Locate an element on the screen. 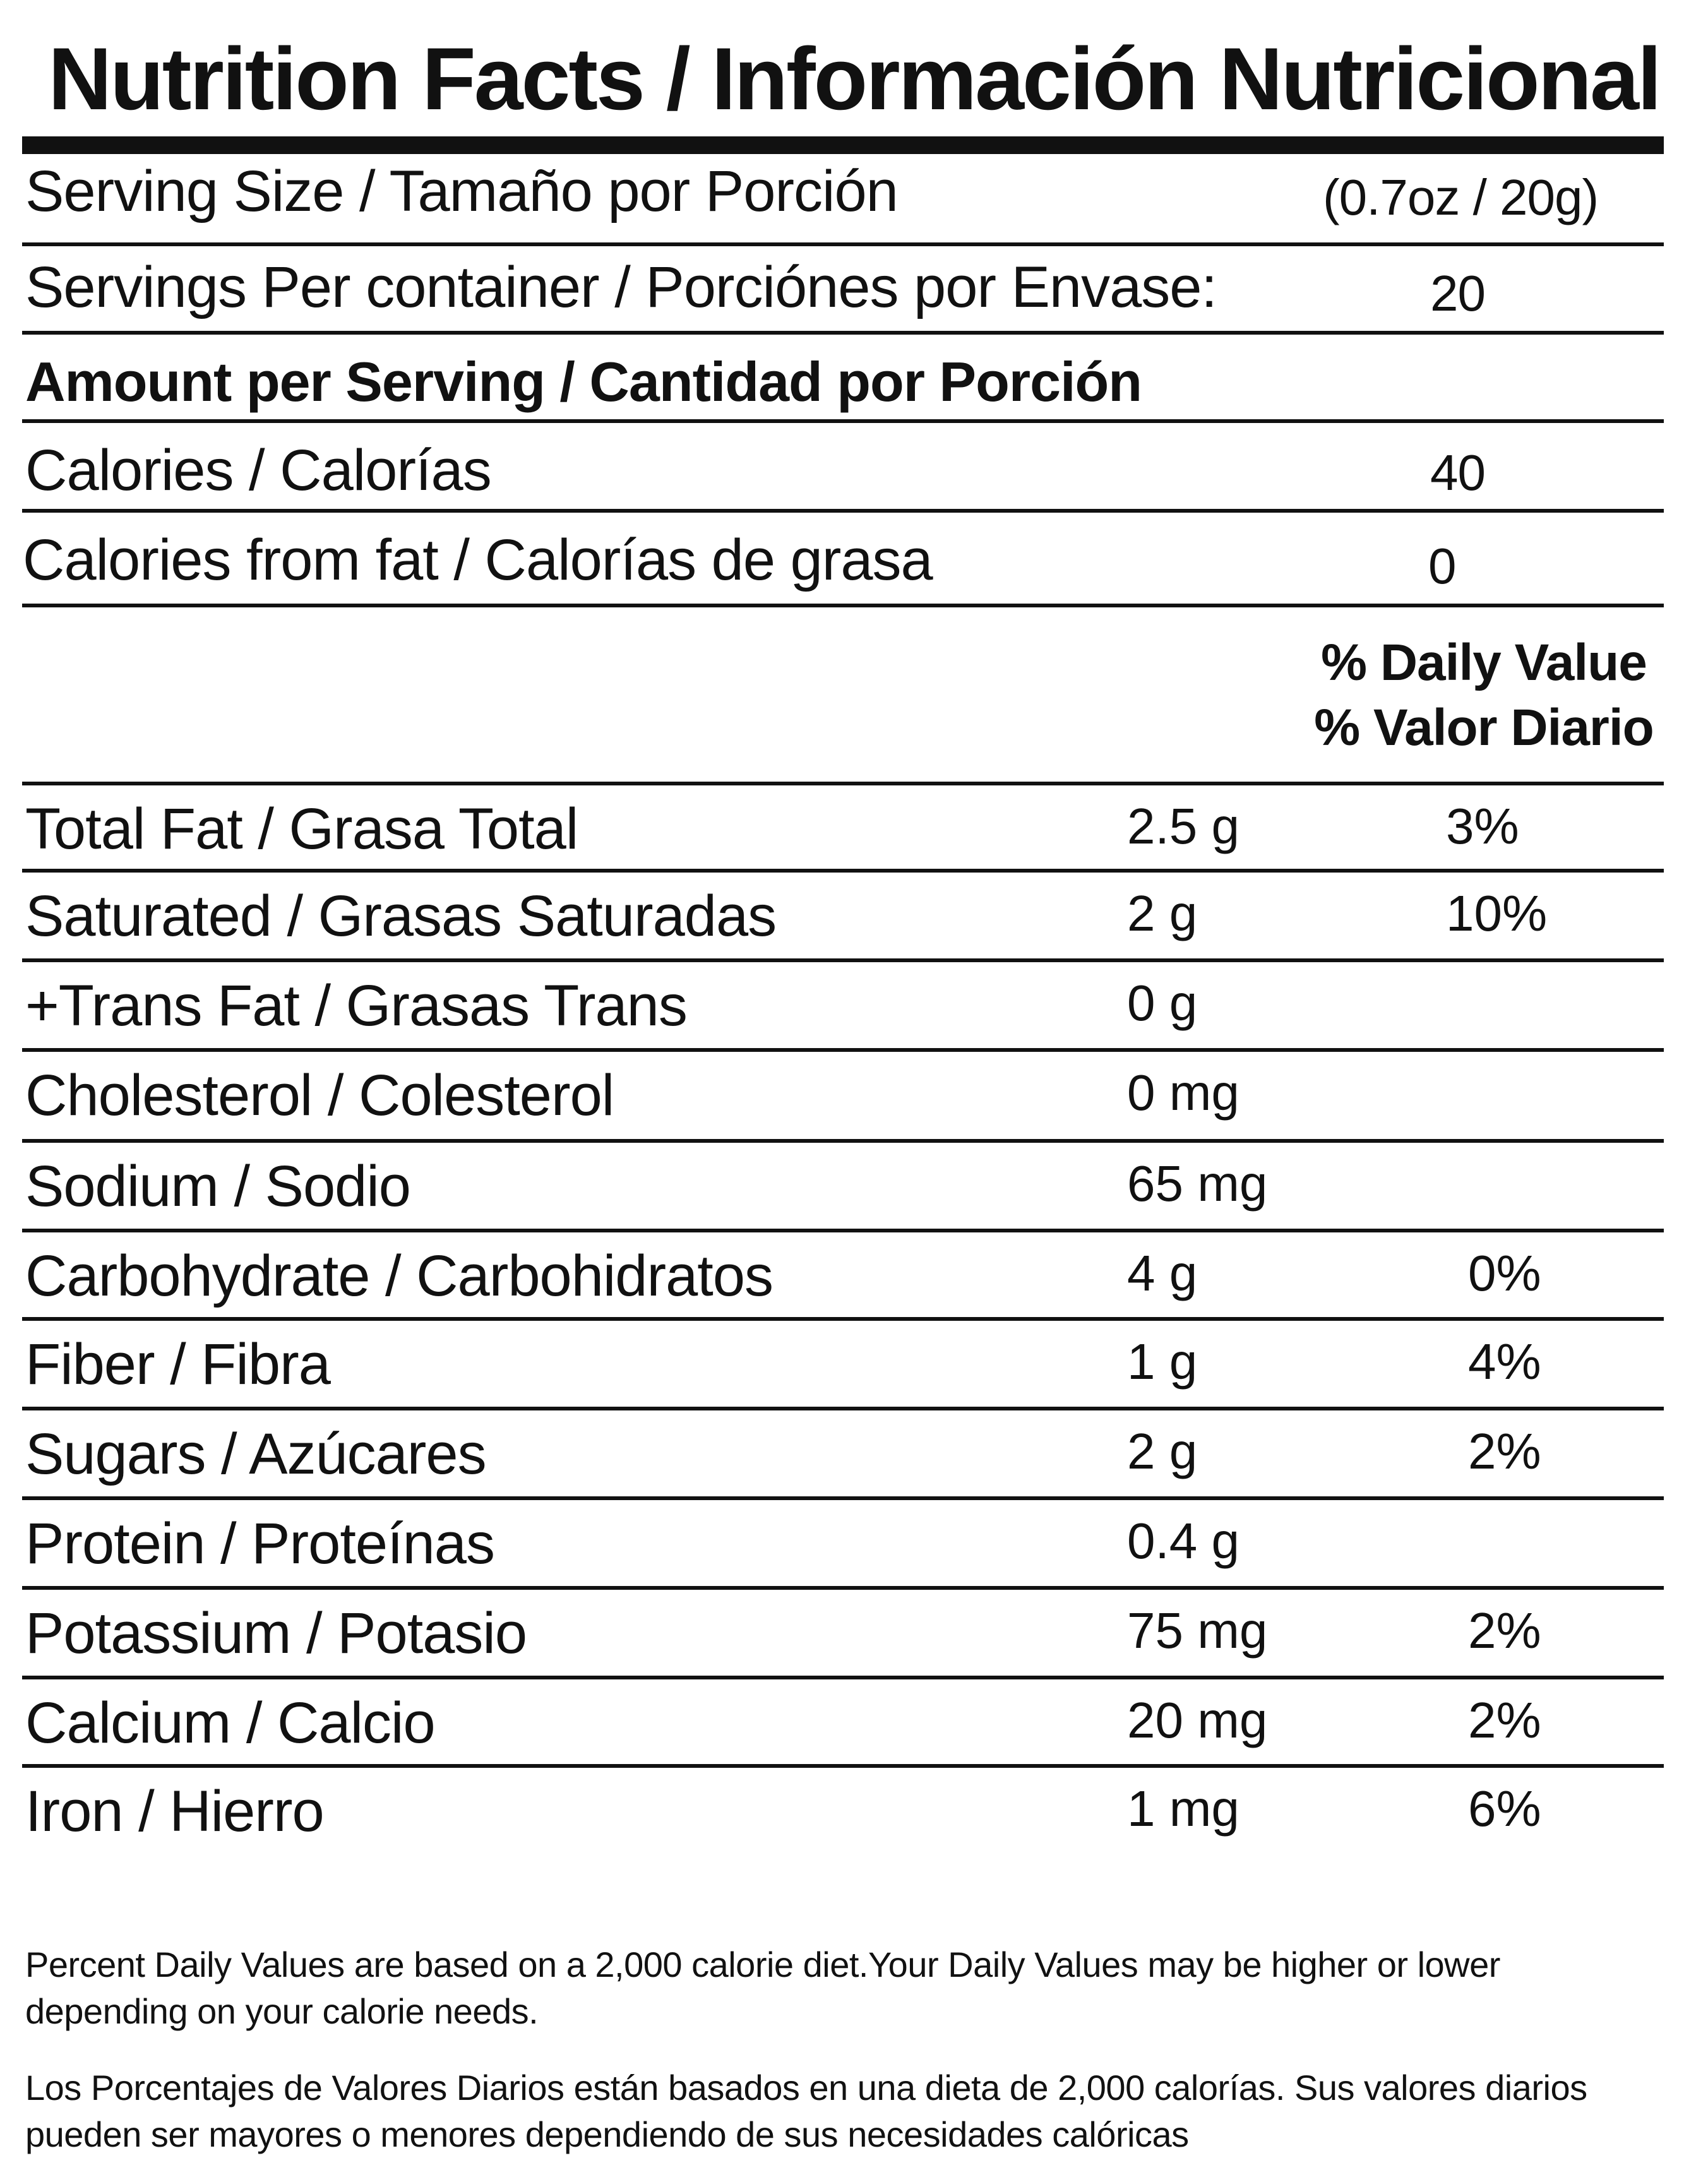 The height and width of the screenshot is (2170, 1708). nutrient-row: Protein / Proteínas 0.4 g is located at coordinates (854, 1545).